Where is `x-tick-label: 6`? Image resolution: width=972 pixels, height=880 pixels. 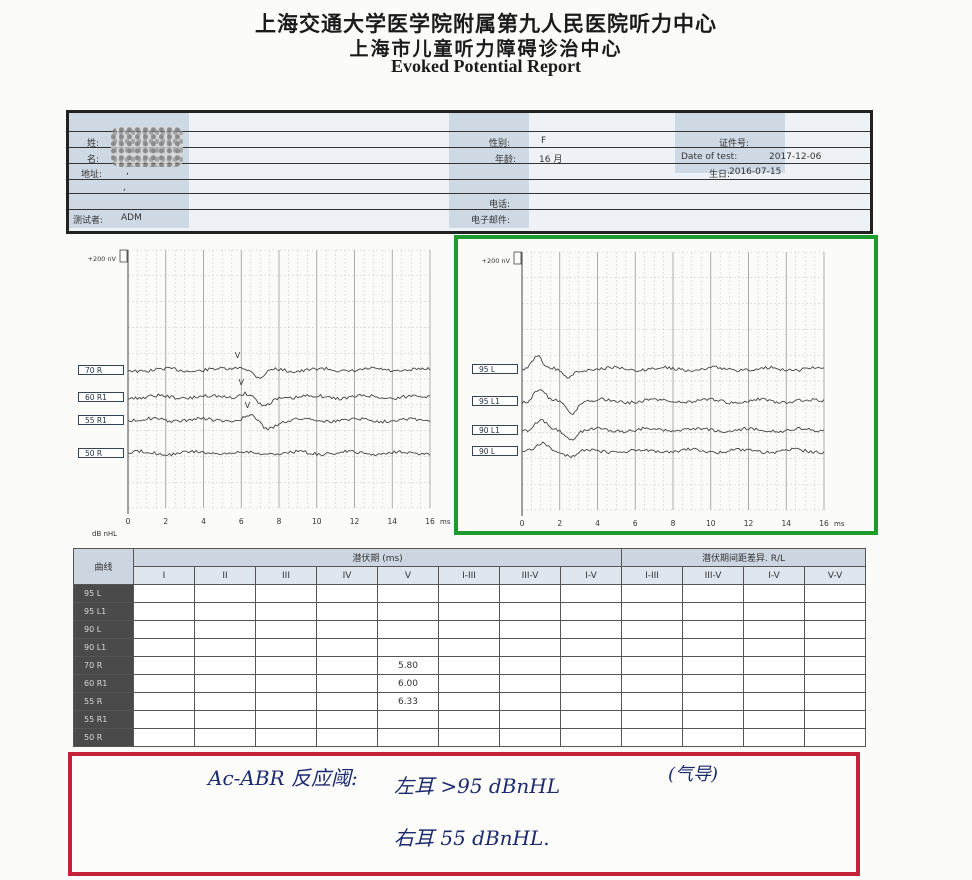 x-tick-label: 6 is located at coordinates (241, 521).